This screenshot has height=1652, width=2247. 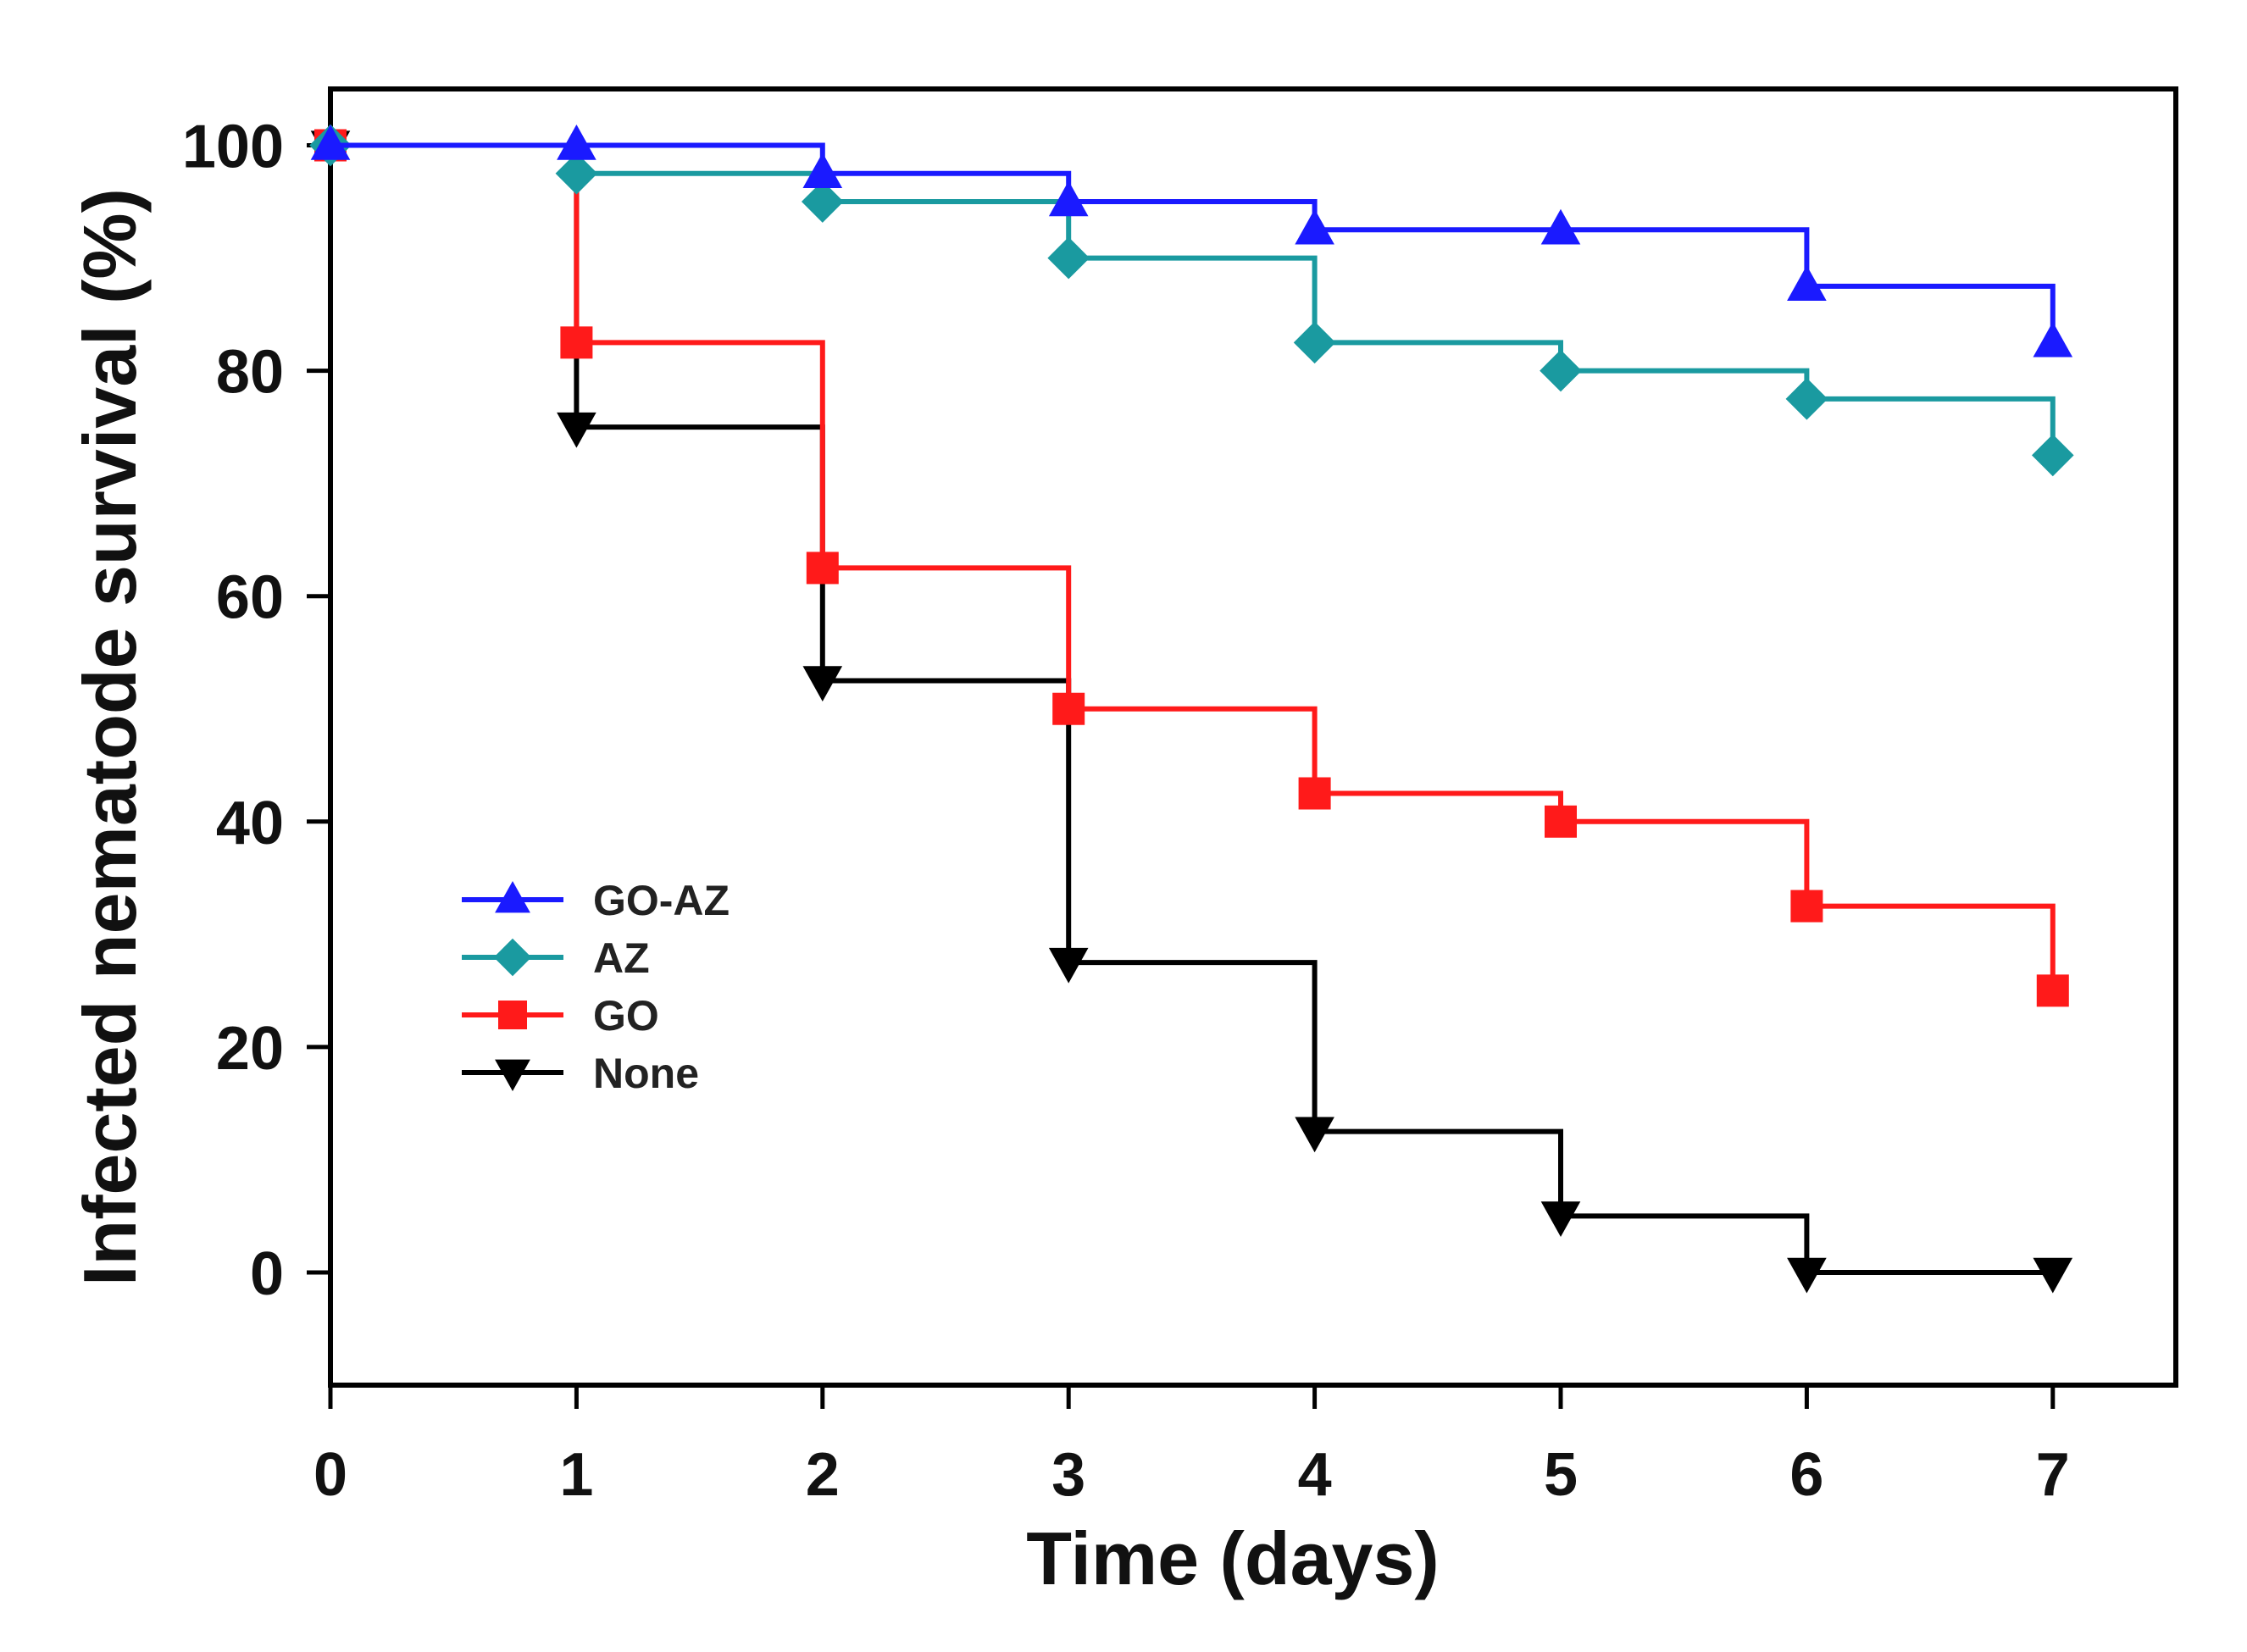 I want to click on legend-item: None, so click(x=580, y=1073).